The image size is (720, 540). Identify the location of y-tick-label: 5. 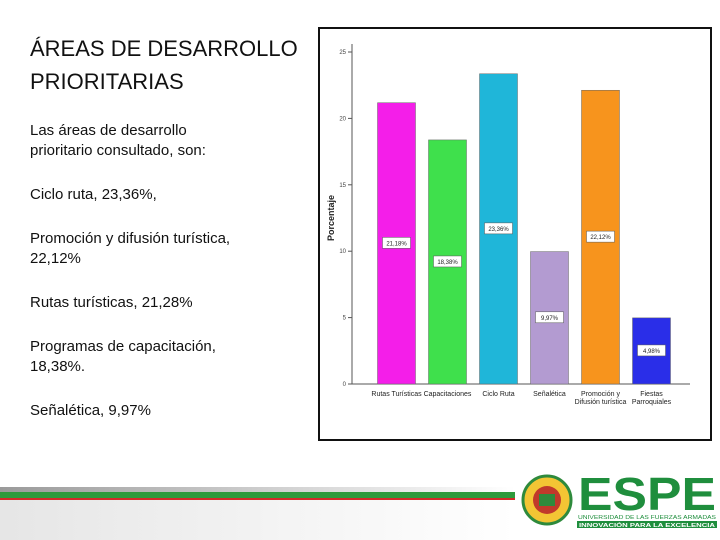
(345, 319).